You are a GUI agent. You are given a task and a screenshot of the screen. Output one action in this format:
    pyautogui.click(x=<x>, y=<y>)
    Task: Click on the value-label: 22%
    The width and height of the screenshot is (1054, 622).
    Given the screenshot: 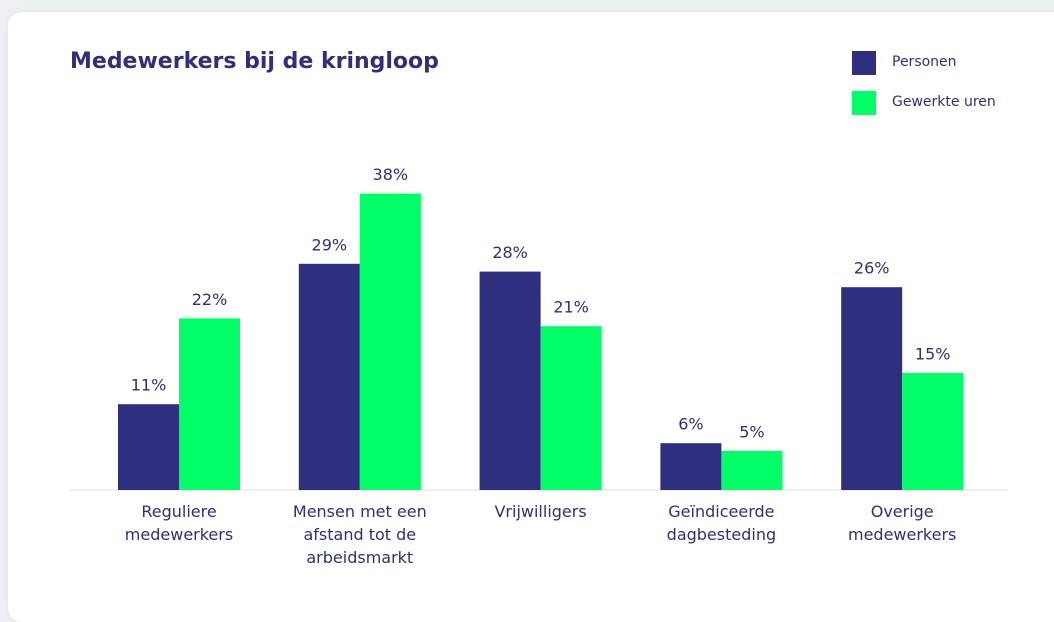 What is the action you would take?
    pyautogui.click(x=210, y=299)
    